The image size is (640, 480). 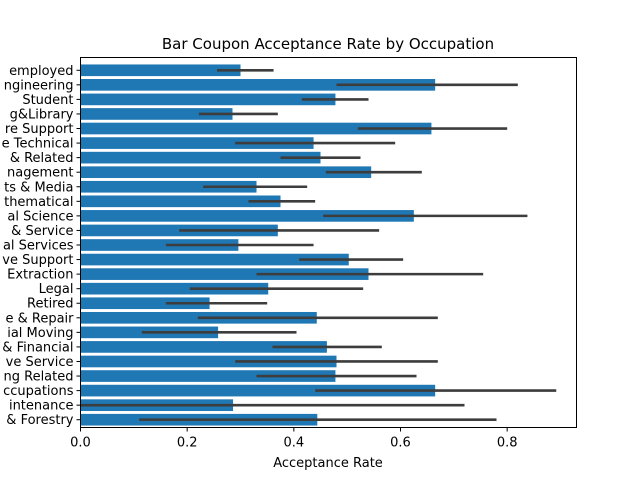 What do you see at coordinates (328, 44) in the screenshot?
I see `chart-title: Bar Coupon Acceptance Rate by Occupation` at bounding box center [328, 44].